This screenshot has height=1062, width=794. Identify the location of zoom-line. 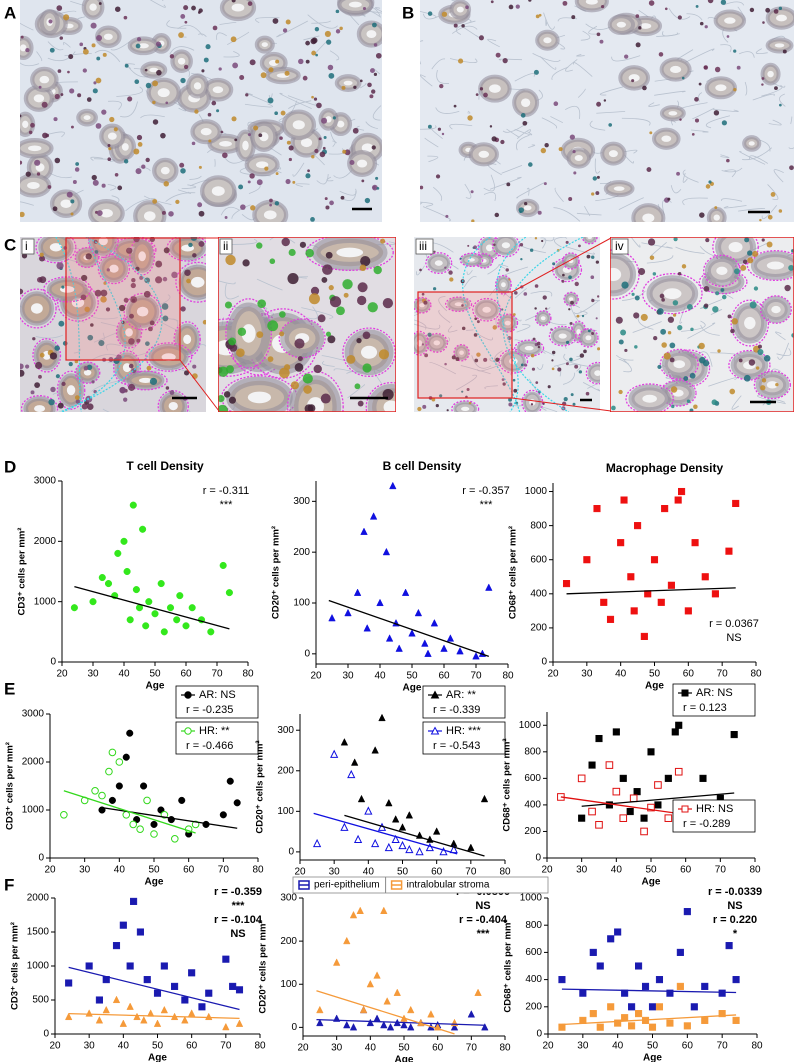
(561, 404).